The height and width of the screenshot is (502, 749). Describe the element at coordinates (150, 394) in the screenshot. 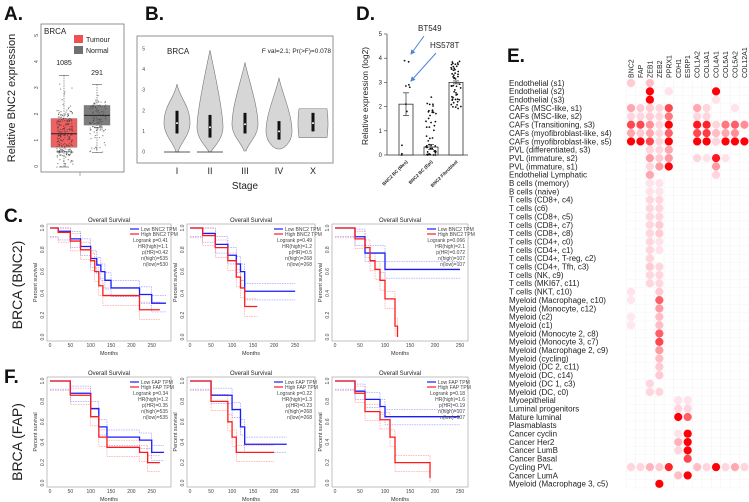

I see `stat-text: Logrank p=0.34` at that location.